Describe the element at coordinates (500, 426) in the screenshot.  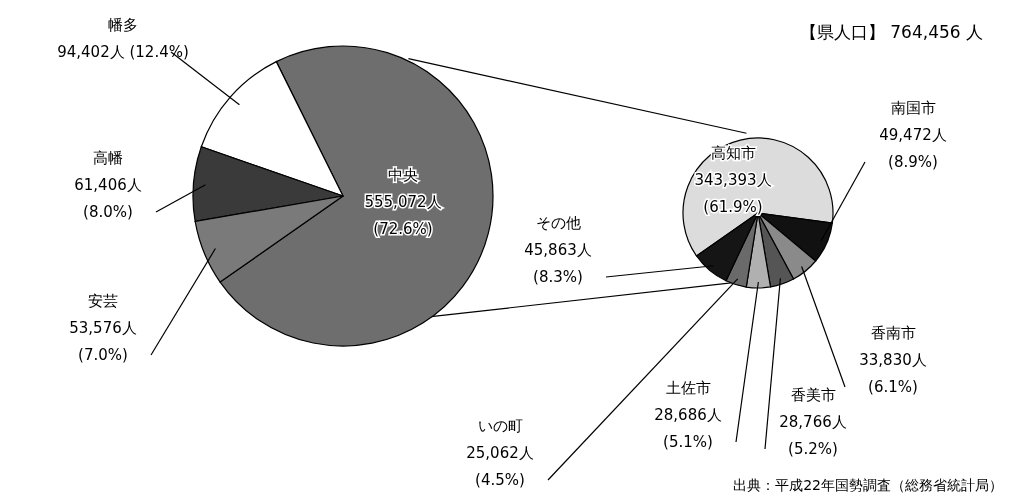
I see `slice-label: いの町` at that location.